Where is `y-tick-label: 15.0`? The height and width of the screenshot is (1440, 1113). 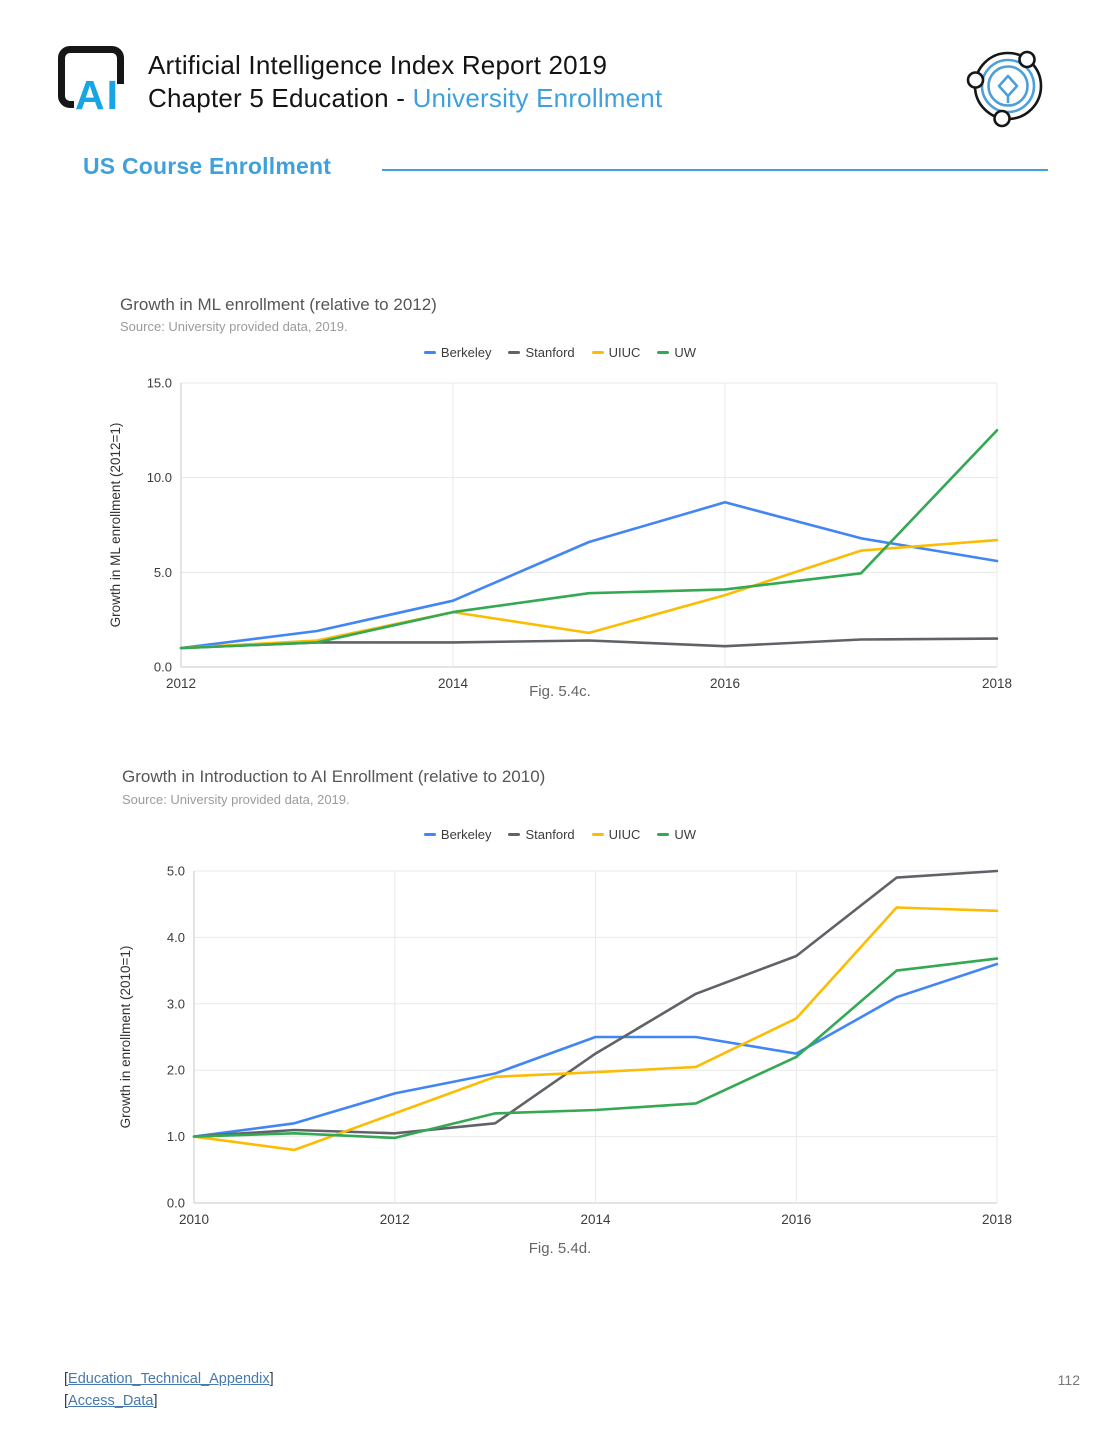
y-tick-label: 15.0 is located at coordinates (159, 383).